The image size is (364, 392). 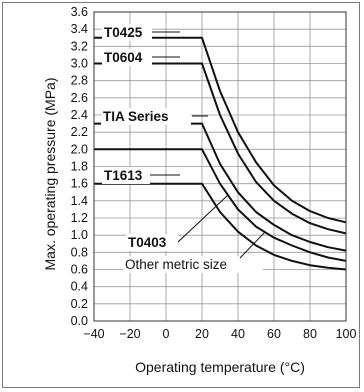 What do you see at coordinates (202, 334) in the screenshot?
I see `x-tick-label: 20` at bounding box center [202, 334].